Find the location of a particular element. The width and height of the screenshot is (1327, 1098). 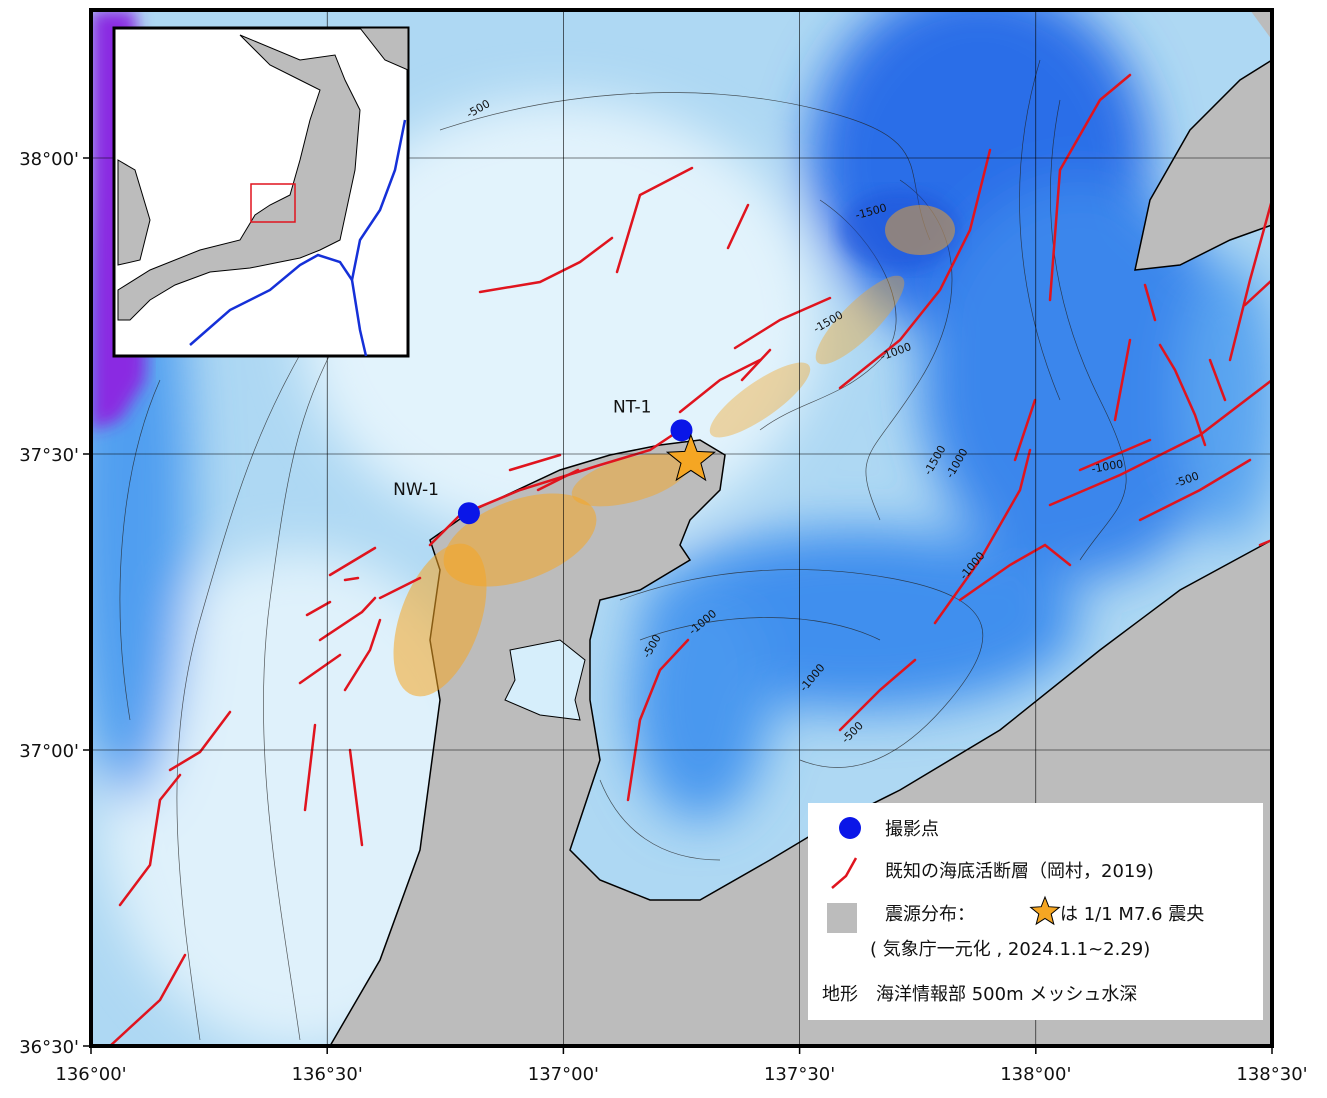

legend-seismicity: 震源分布： is located at coordinates (930, 914).